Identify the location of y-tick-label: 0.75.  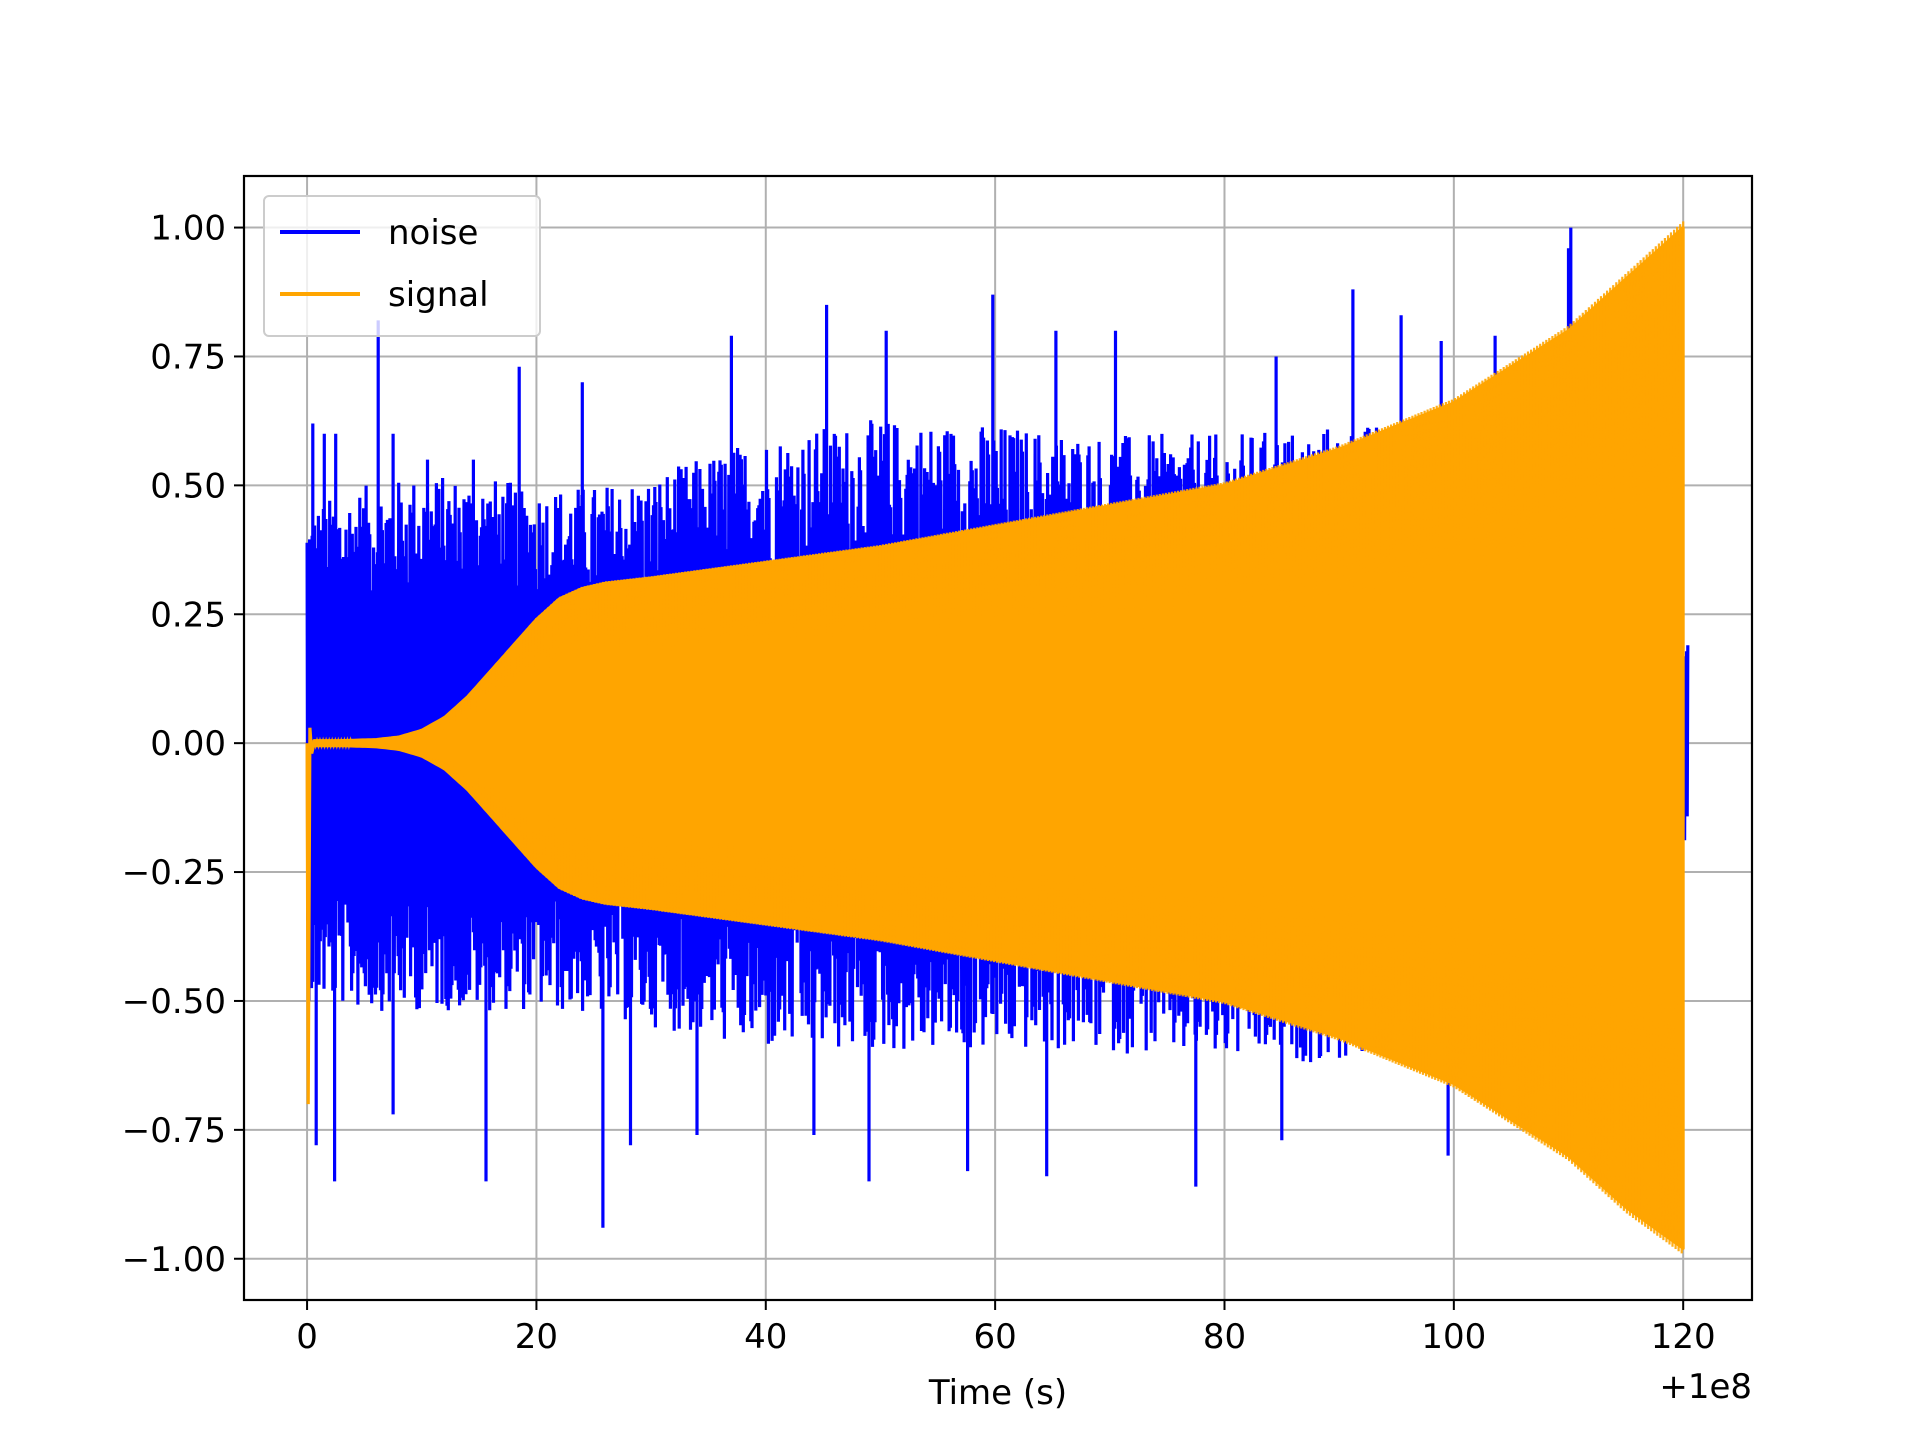
(188, 357).